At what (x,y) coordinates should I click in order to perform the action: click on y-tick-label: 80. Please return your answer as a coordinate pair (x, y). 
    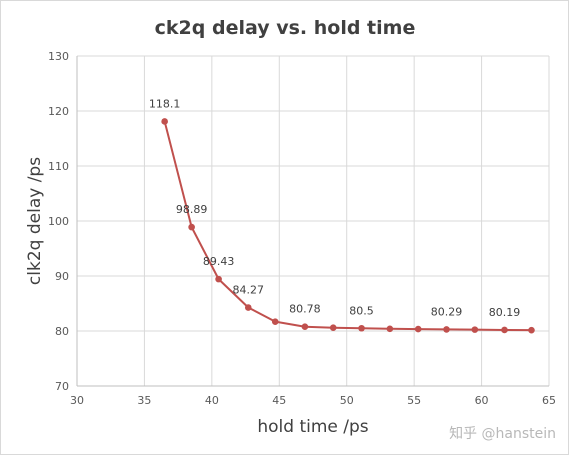
    Looking at the image, I should click on (62, 331).